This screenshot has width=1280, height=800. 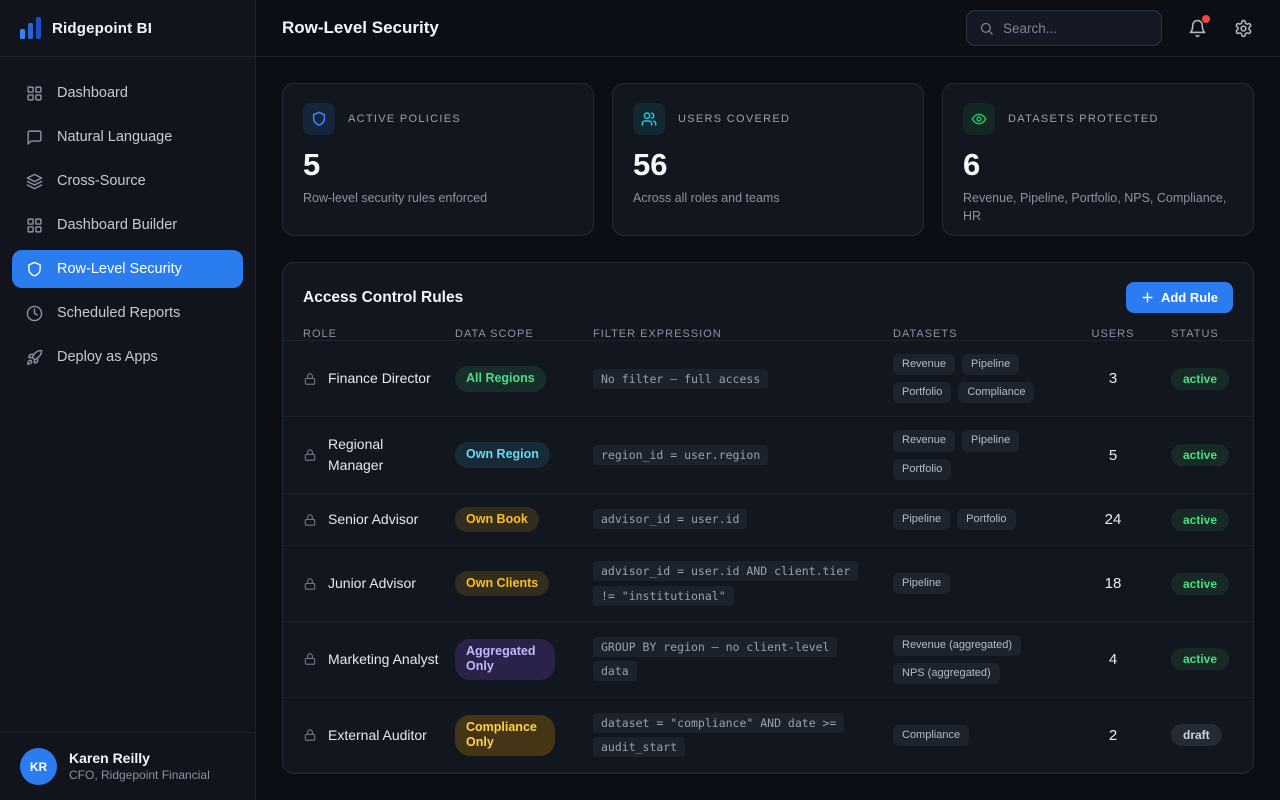 What do you see at coordinates (320, 334) in the screenshot?
I see `column-header-role: Role` at bounding box center [320, 334].